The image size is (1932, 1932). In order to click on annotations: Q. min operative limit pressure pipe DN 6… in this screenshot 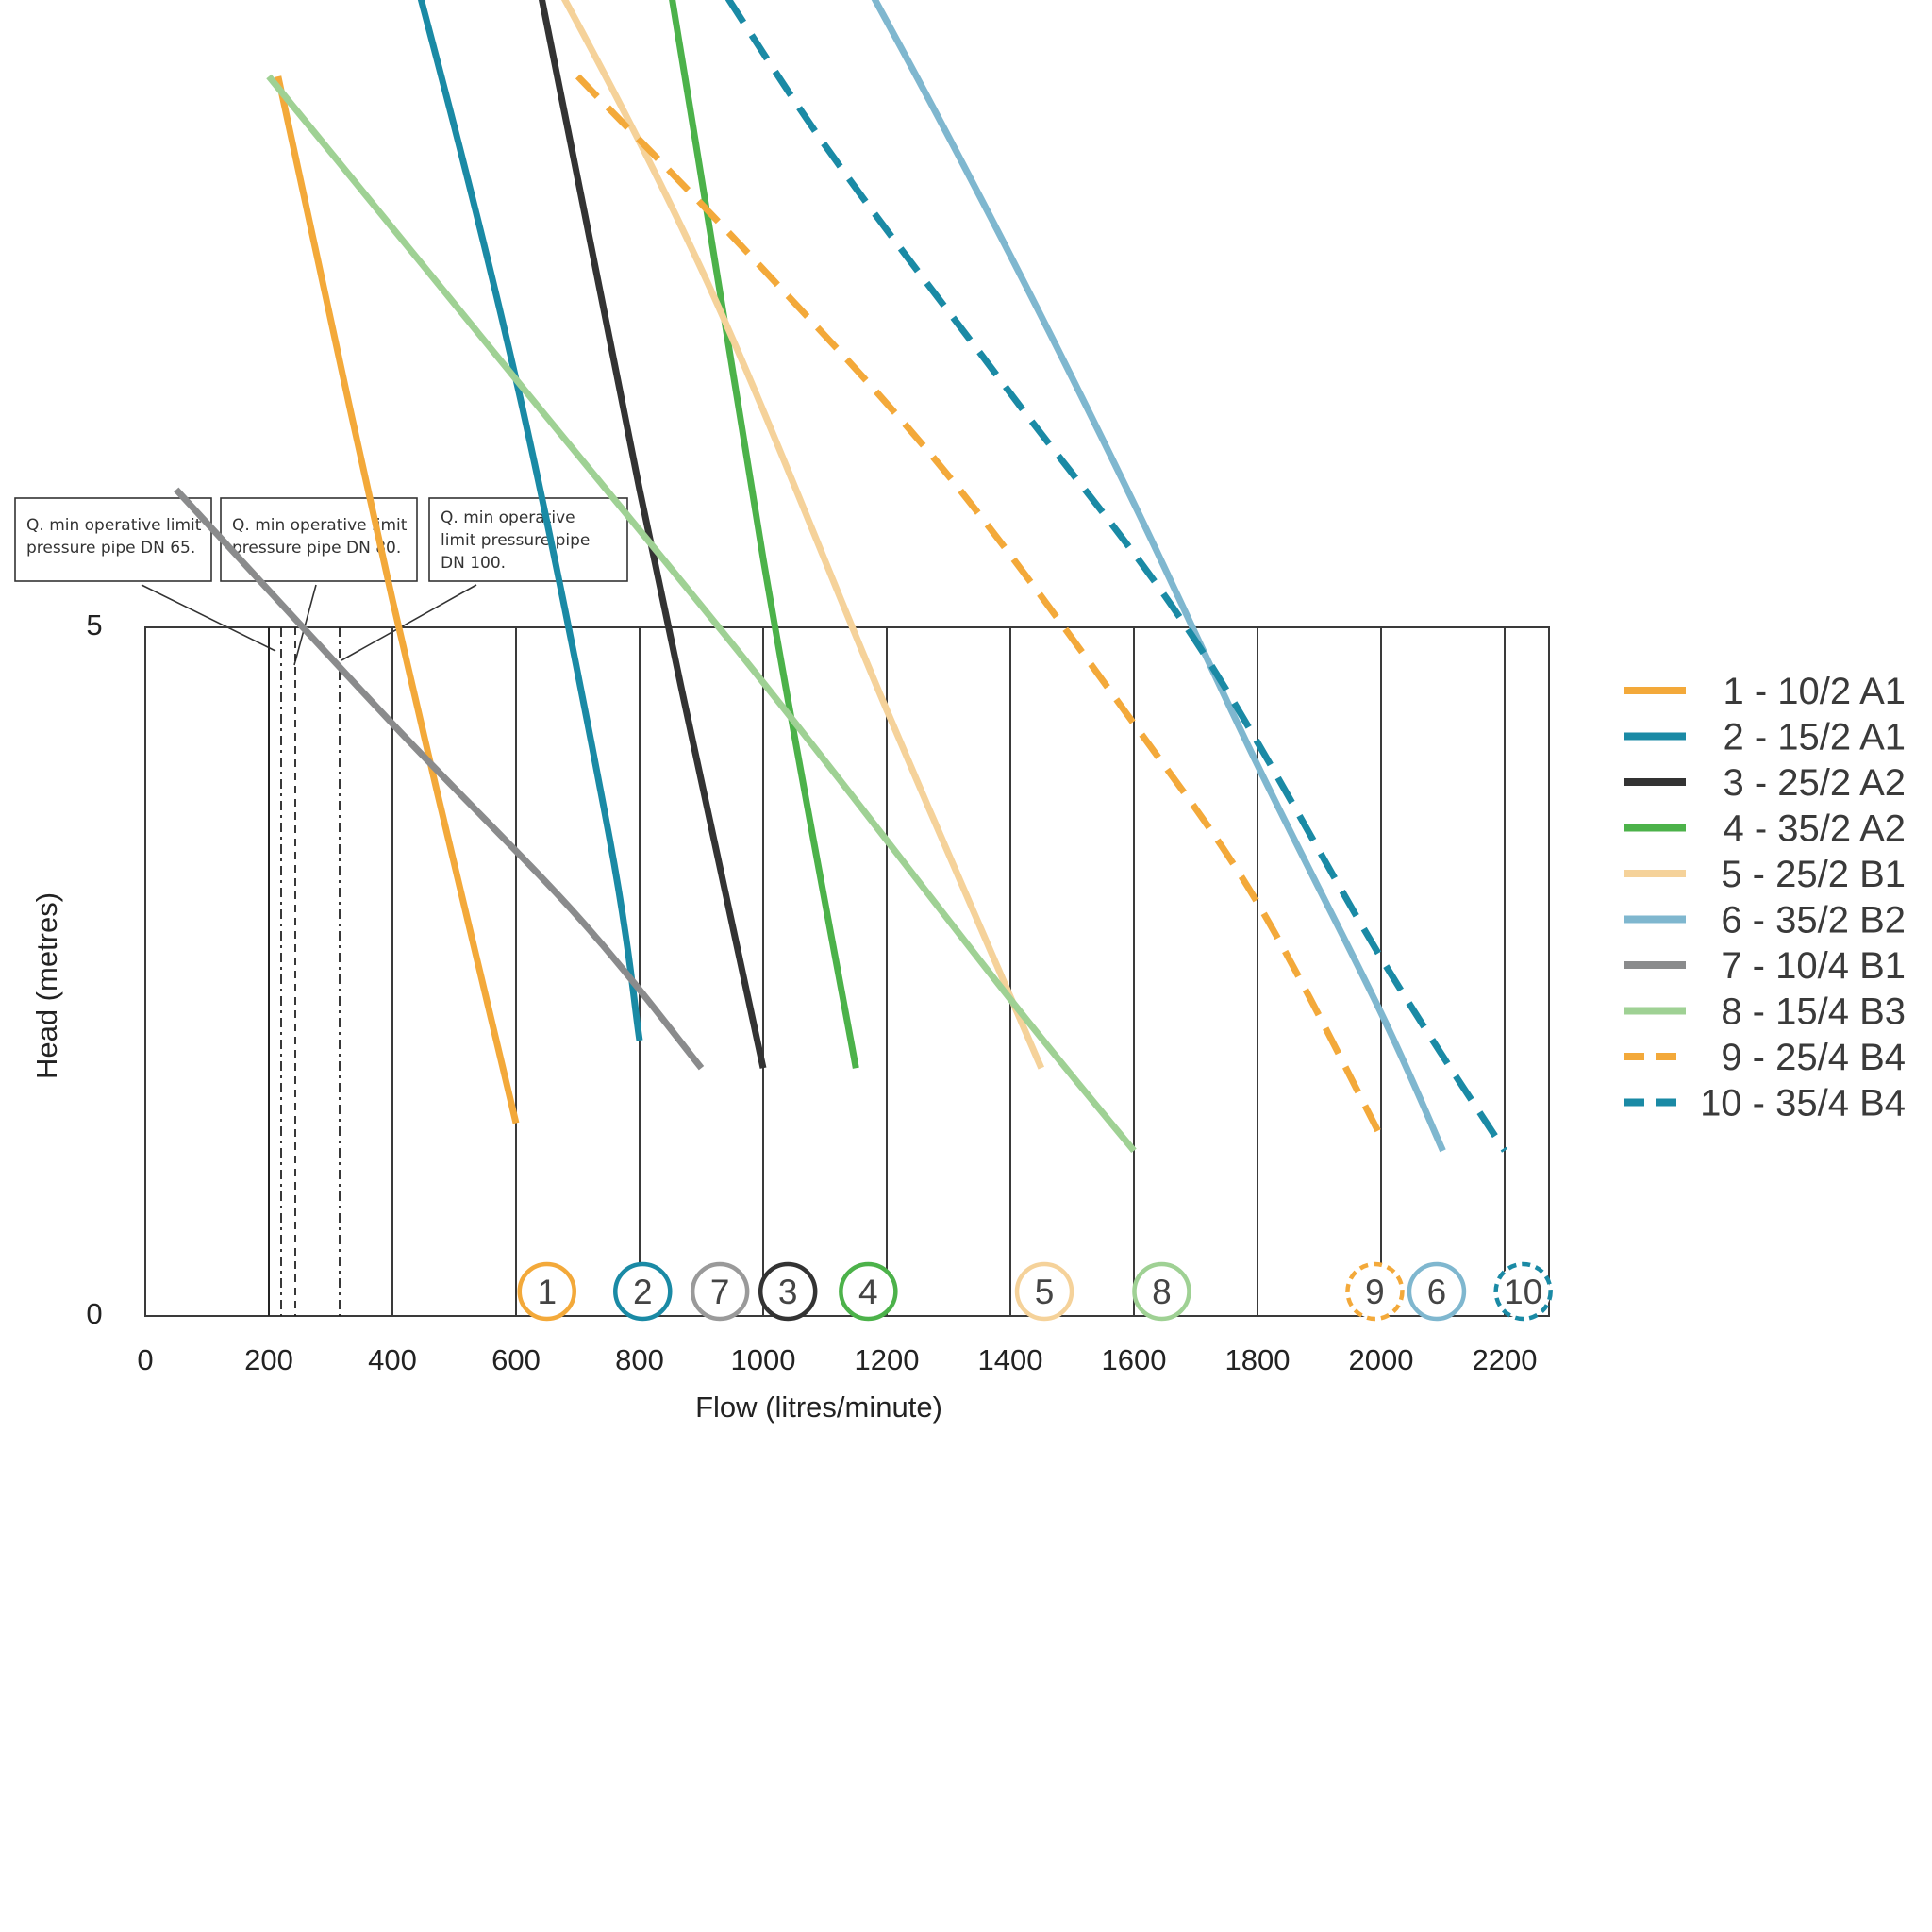, I will do `click(321, 582)`.